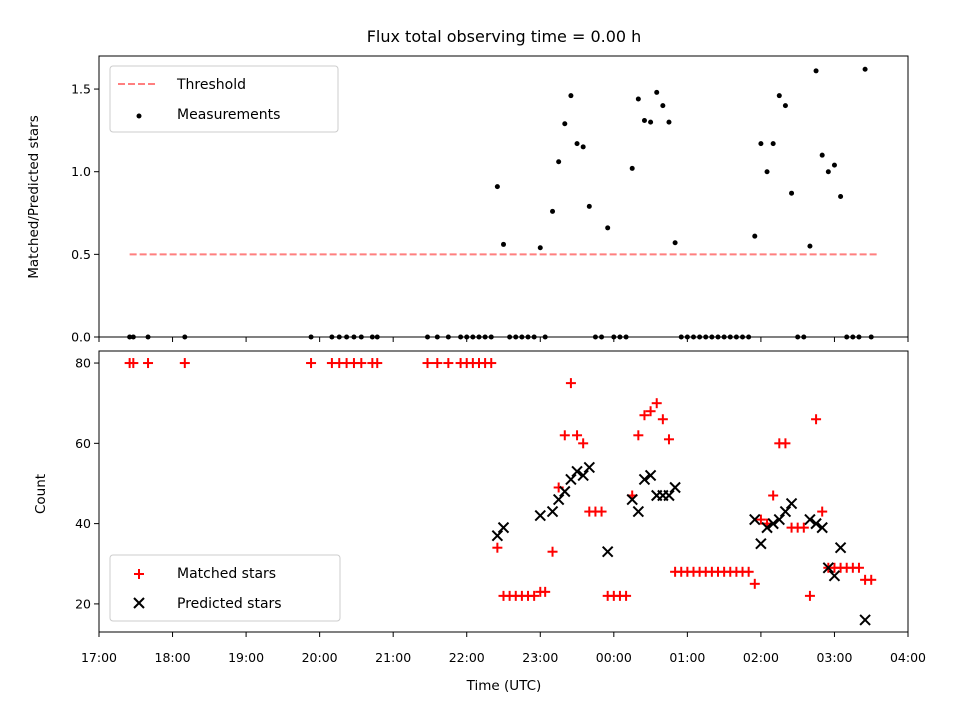 This screenshot has height=720, width=960. What do you see at coordinates (83, 523) in the screenshot?
I see `bottom-y-tick-label: 40` at bounding box center [83, 523].